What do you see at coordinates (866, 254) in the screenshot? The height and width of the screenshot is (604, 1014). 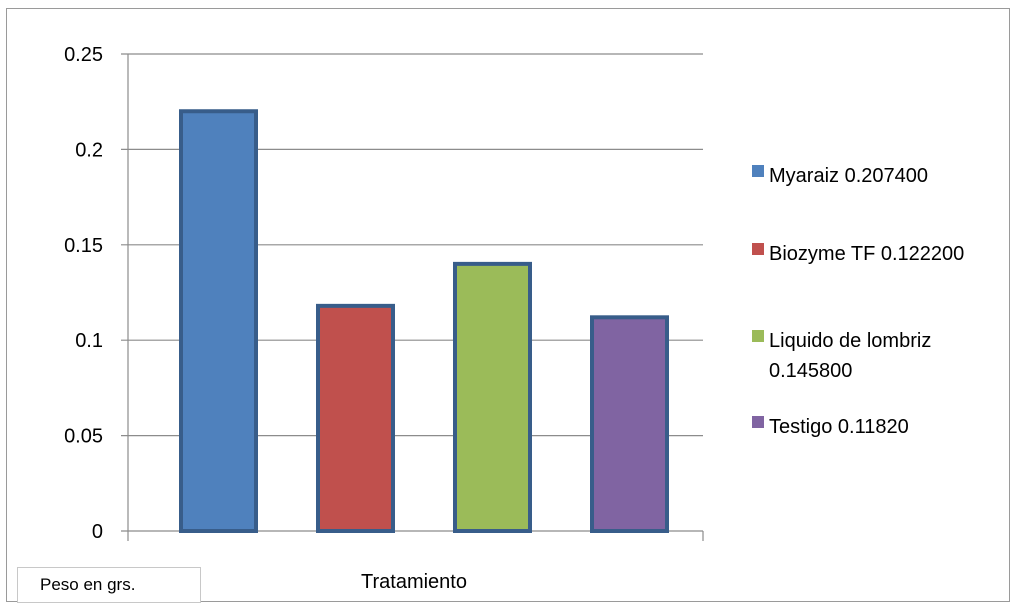 I see `legend-label: Biozyme TF 0.122200` at bounding box center [866, 254].